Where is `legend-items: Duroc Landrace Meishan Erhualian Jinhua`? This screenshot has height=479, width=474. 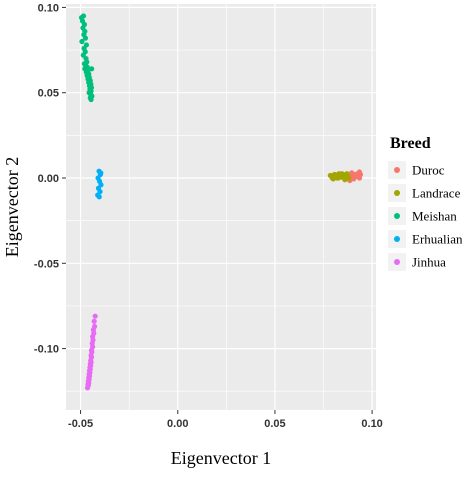
legend-items: Duroc Landrace Meishan Erhualian Jinhua is located at coordinates (425, 216).